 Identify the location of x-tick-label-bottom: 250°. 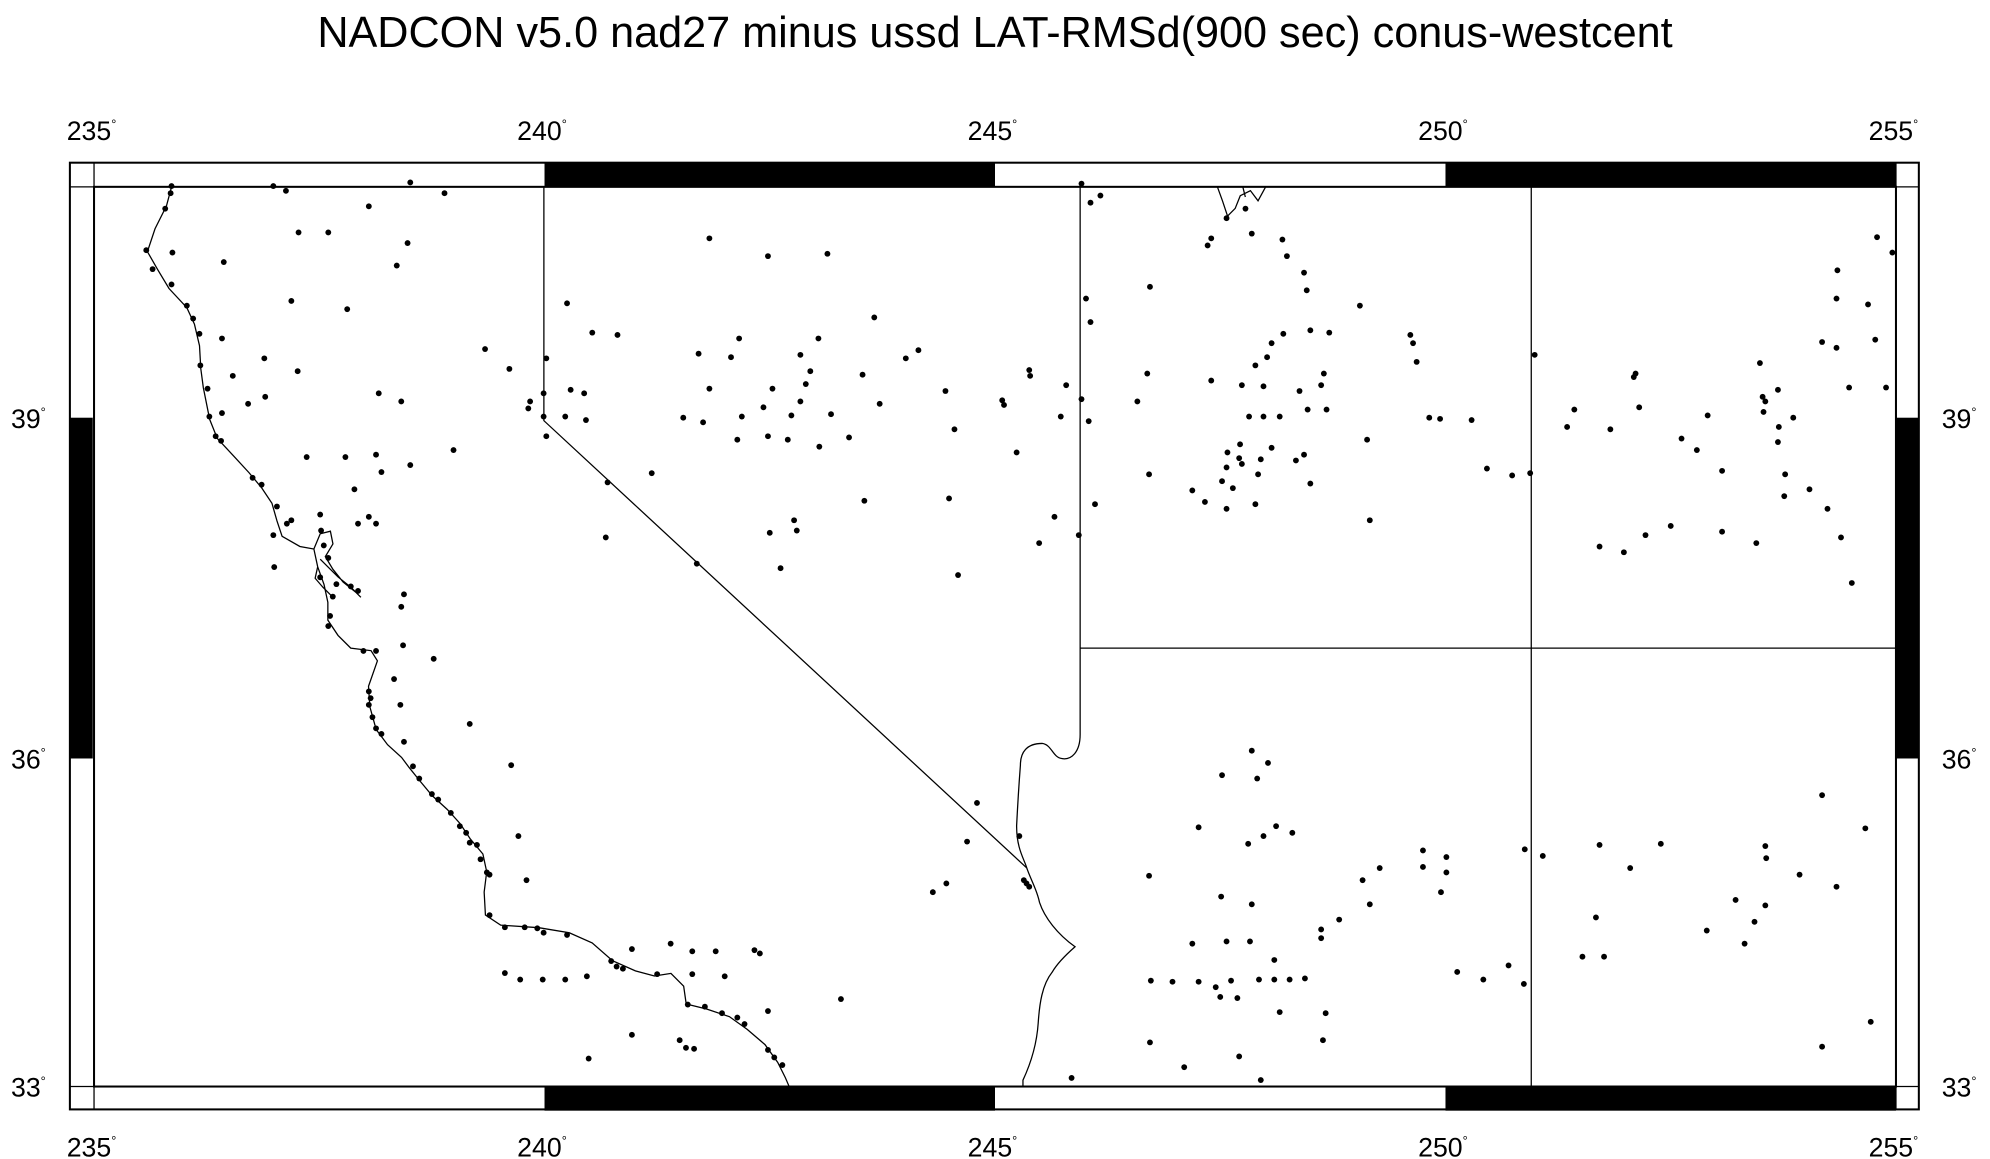
(1443, 1145).